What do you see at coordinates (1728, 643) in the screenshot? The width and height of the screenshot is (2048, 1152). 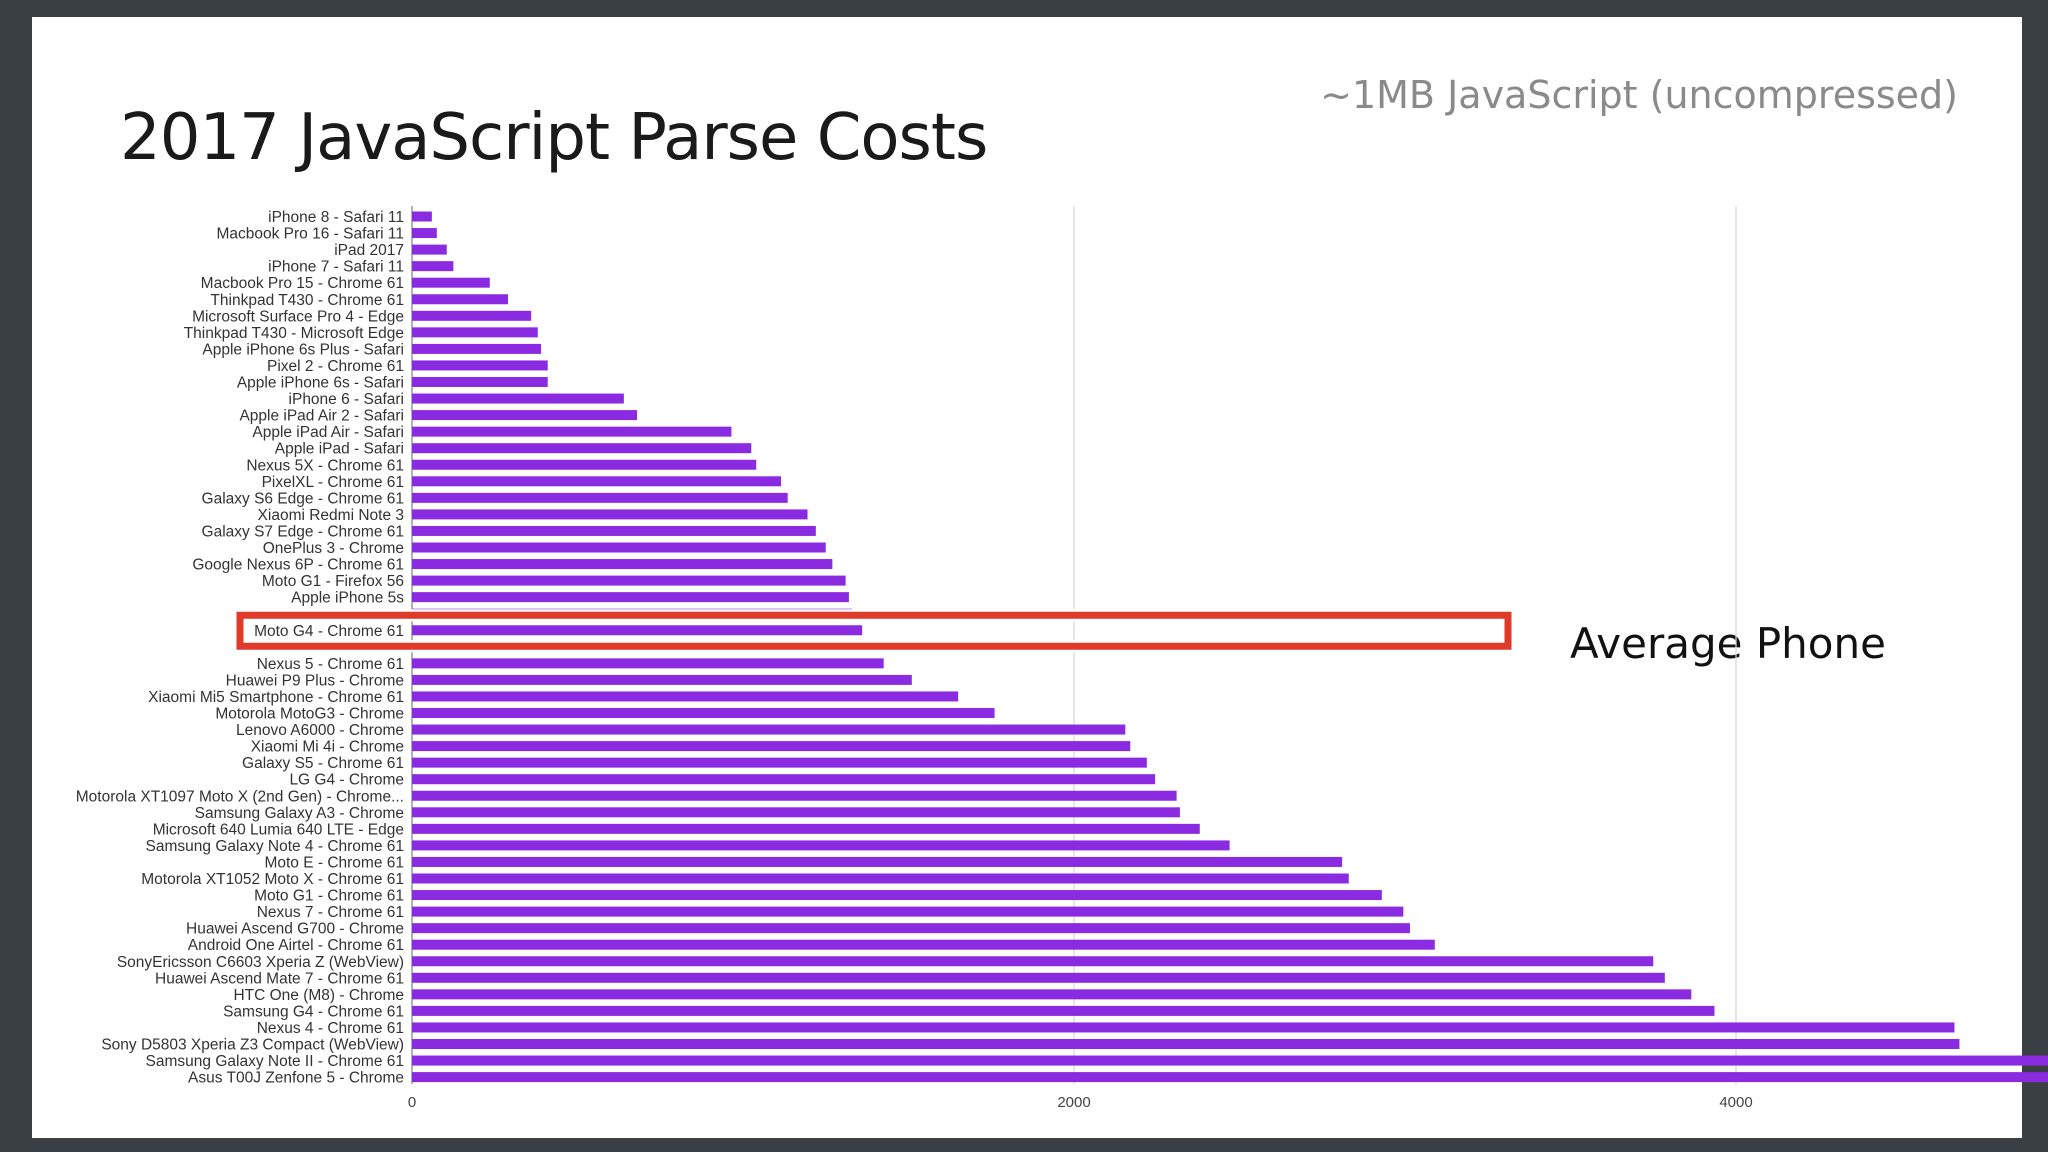 I see `average-phone-label: Average Phone` at bounding box center [1728, 643].